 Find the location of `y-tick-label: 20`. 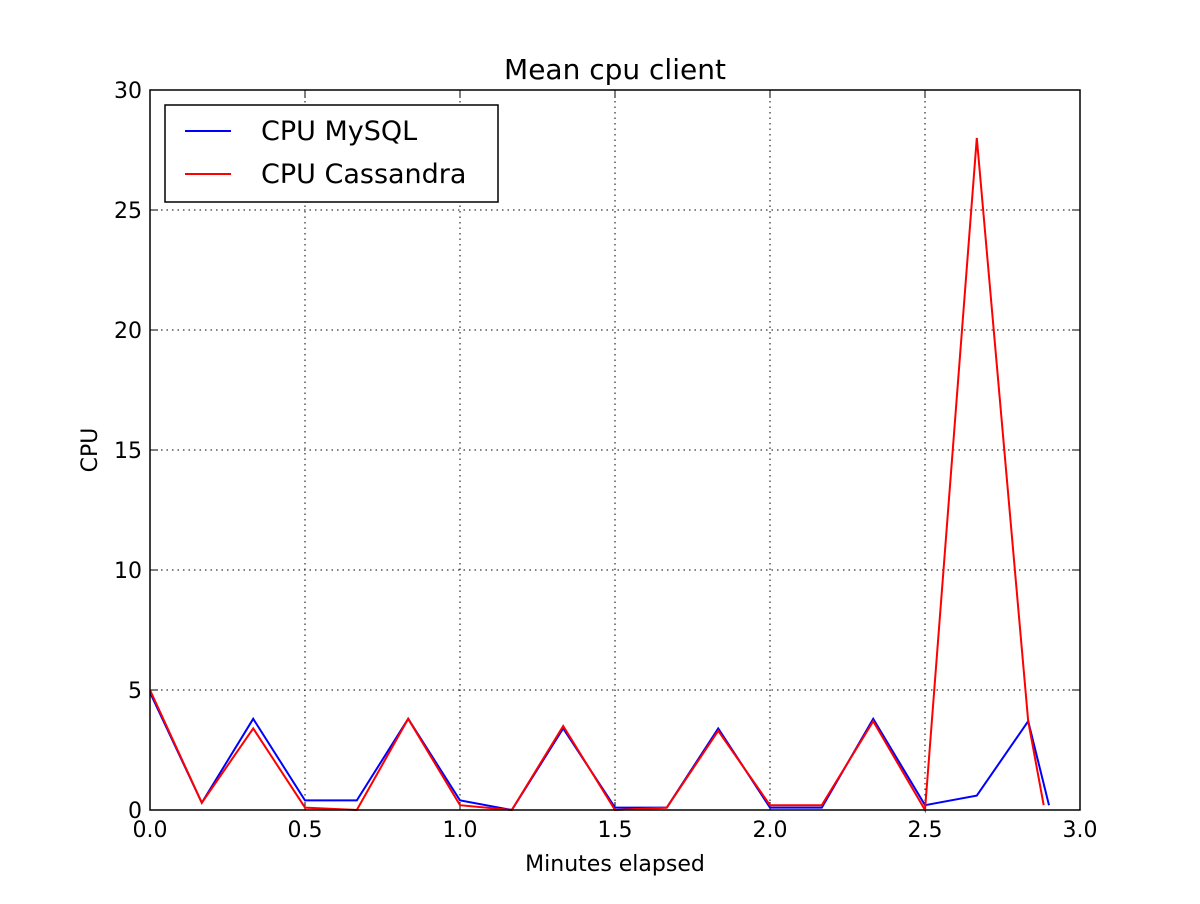

y-tick-label: 20 is located at coordinates (128, 331).